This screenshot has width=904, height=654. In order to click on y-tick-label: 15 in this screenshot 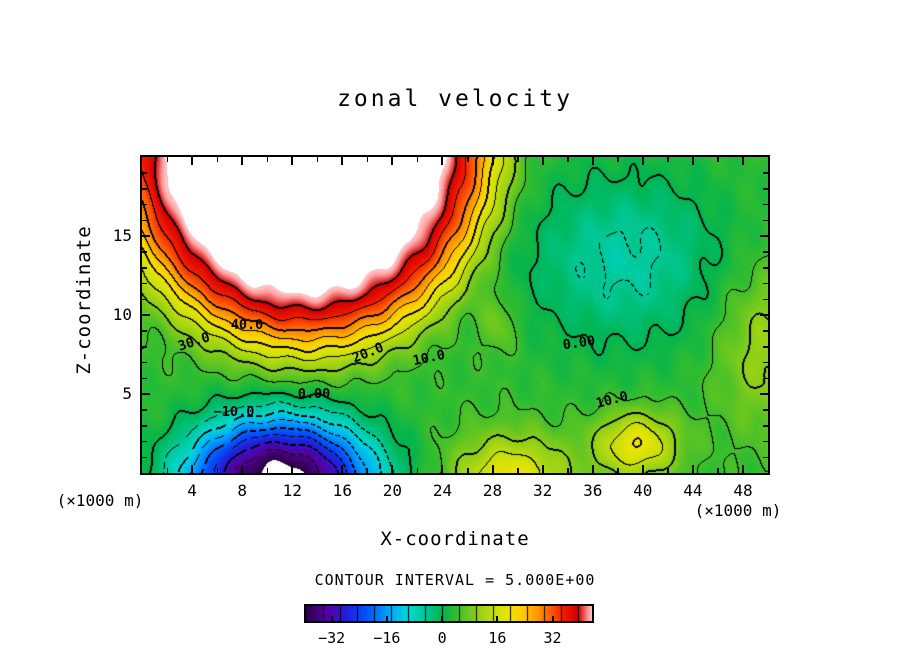, I will do `click(122, 235)`.